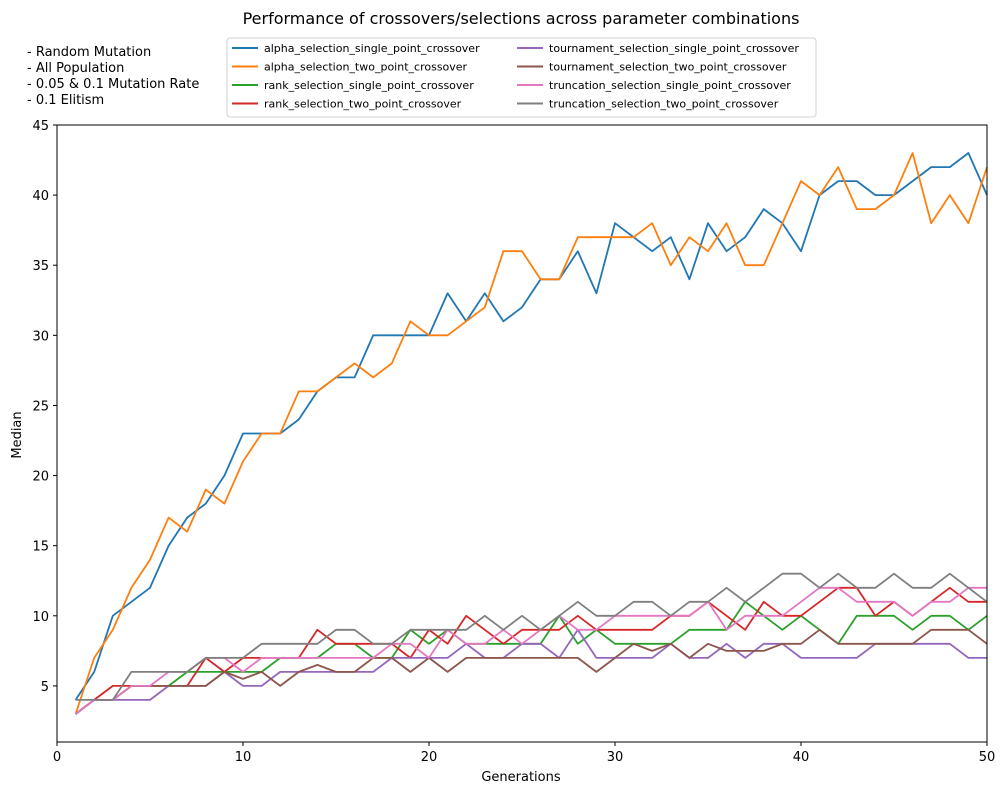  Describe the element at coordinates (113, 84) in the screenshot. I see `note-line: - 0.05 & 0.1 Mutation Rate` at that location.